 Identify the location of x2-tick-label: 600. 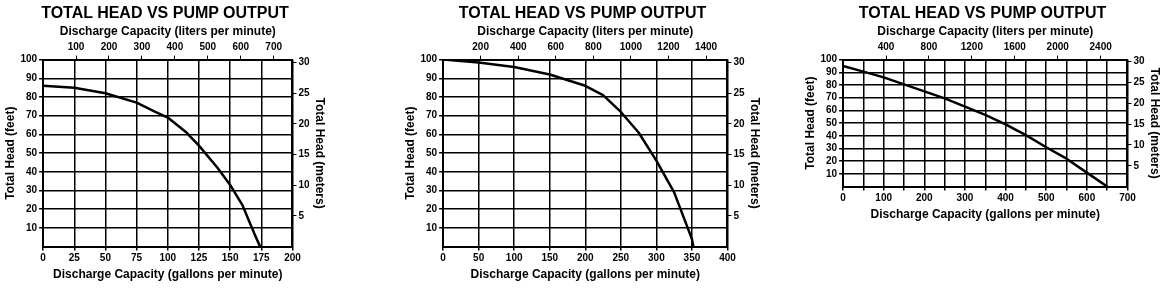
(241, 47).